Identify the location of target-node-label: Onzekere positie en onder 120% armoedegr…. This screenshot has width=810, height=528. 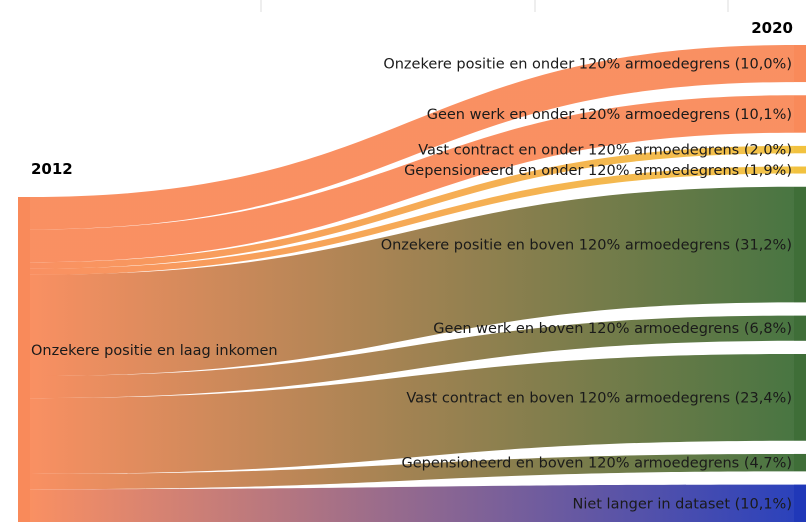
(587, 65).